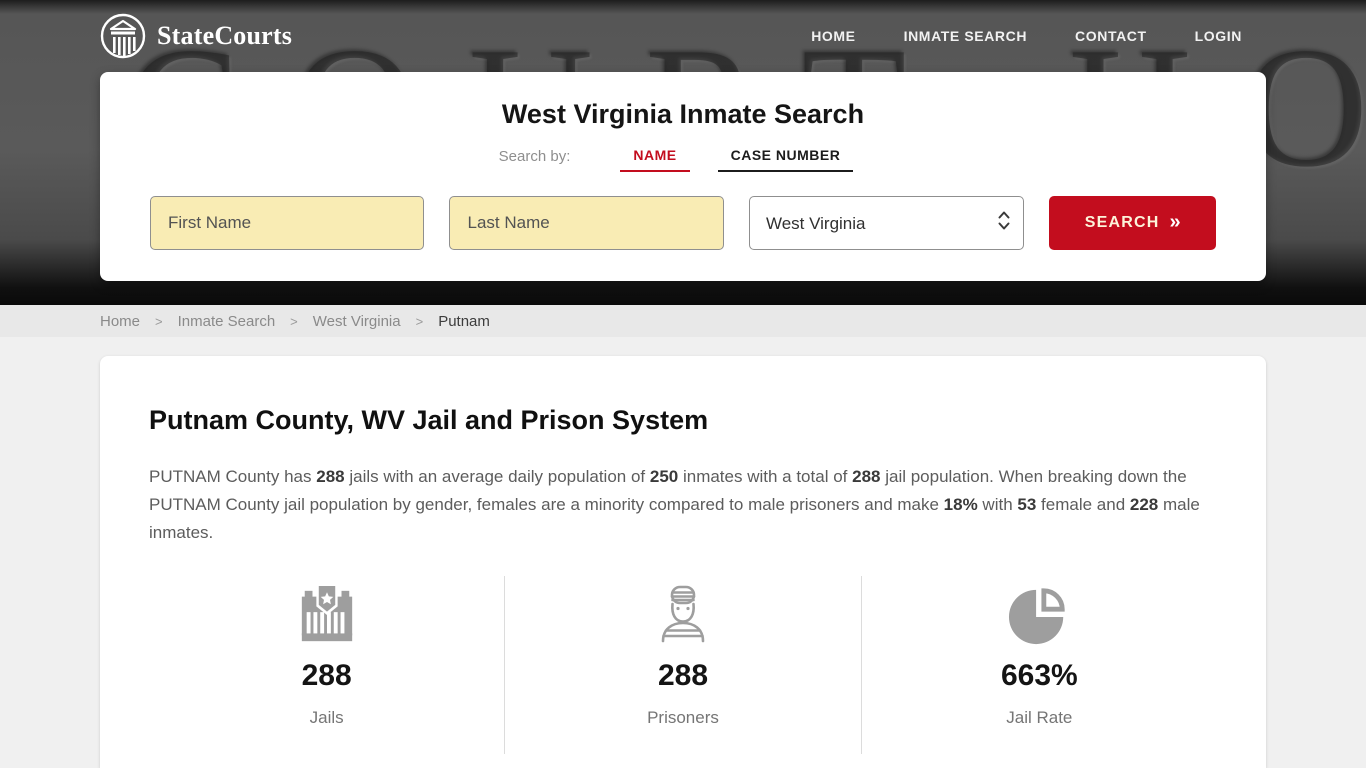 The image size is (1366, 768). I want to click on prisoner-icon, so click(682, 614).